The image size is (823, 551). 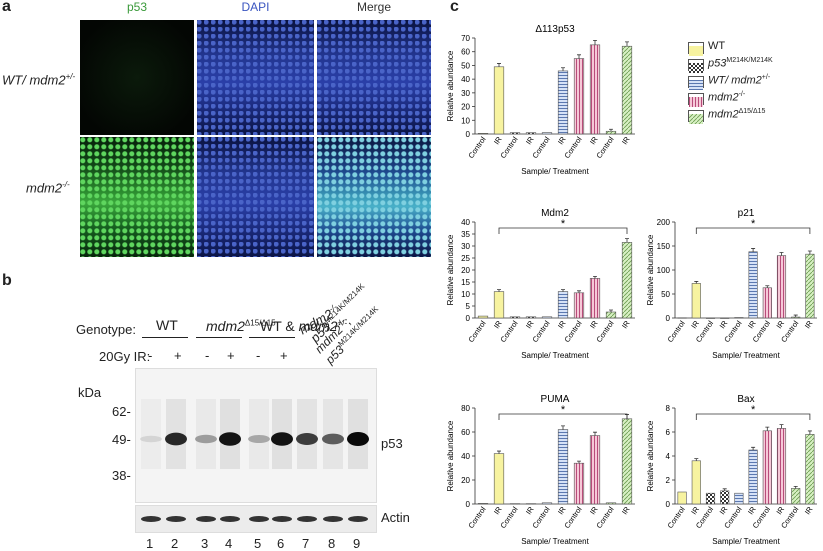 I want to click on micrograph-dapi-wt, so click(x=255, y=77).